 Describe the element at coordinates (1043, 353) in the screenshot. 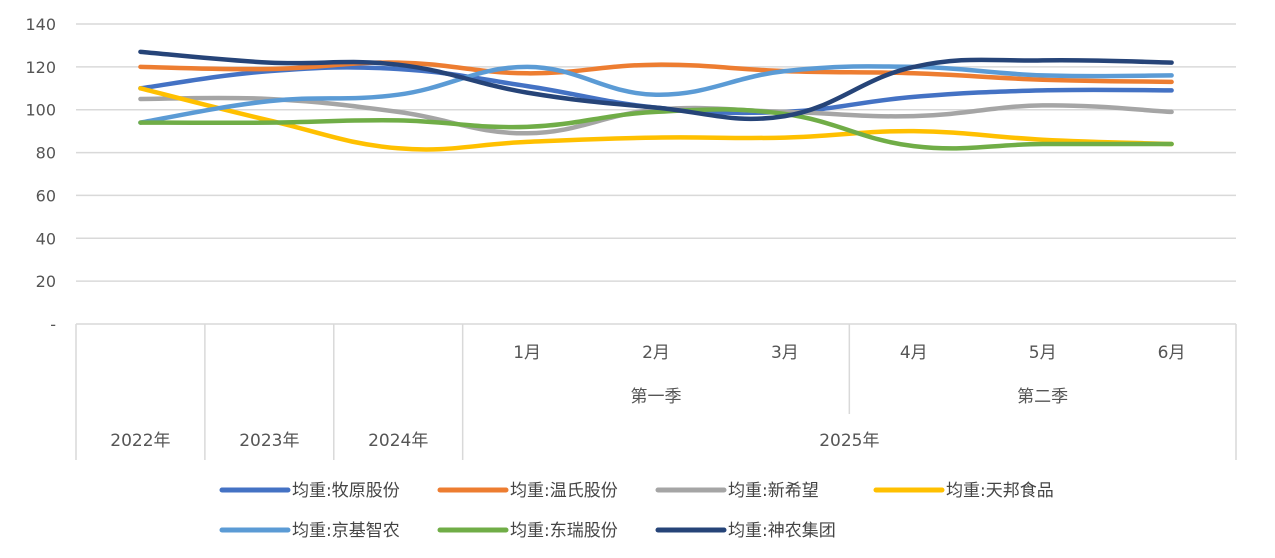

I see `x-tick-label-month: 5月` at that location.